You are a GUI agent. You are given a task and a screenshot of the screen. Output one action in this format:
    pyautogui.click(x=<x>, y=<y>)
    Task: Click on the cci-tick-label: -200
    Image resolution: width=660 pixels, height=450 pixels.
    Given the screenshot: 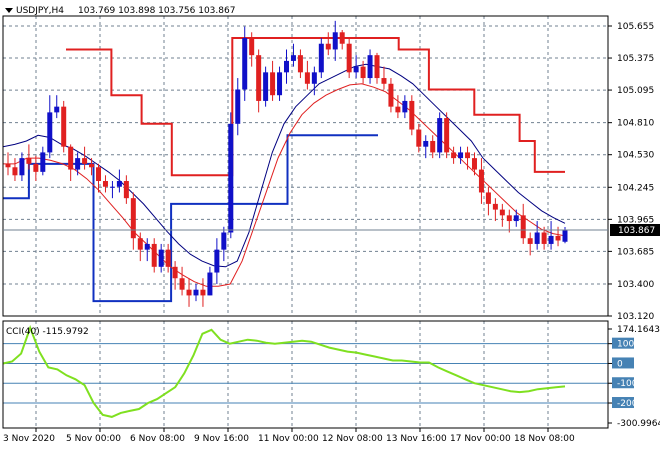 What is the action you would take?
    pyautogui.click(x=627, y=404)
    